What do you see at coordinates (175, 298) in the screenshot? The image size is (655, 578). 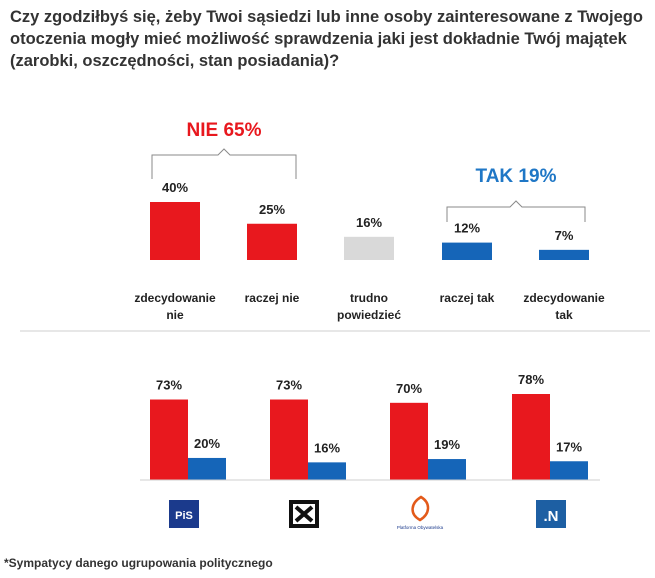 I see `category-label-0-0: zdecydowanie` at bounding box center [175, 298].